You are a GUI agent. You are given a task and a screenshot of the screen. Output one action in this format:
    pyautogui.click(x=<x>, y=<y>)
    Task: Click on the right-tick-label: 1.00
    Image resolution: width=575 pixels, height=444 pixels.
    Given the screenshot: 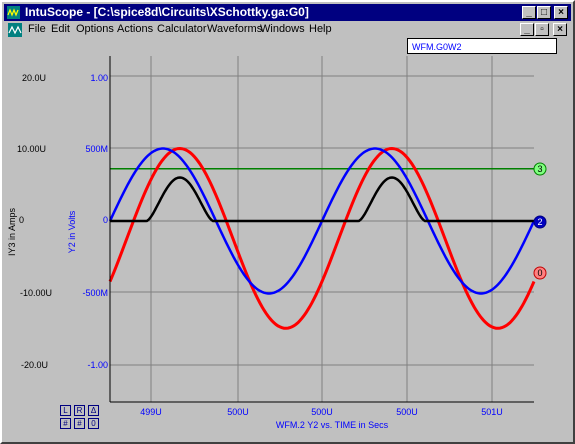 What is the action you would take?
    pyautogui.click(x=99, y=78)
    